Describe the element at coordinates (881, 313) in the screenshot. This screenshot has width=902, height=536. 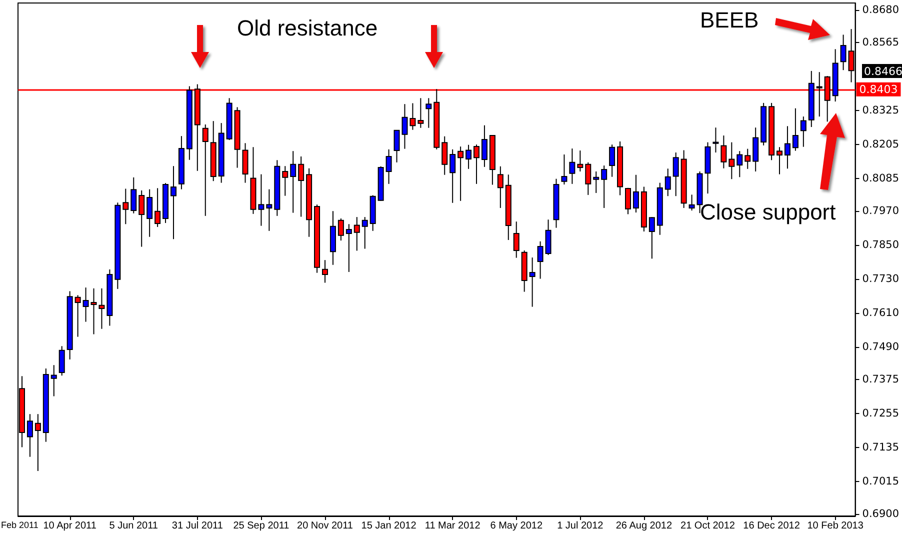
I see `y-tick-label: 0.7610` at that location.